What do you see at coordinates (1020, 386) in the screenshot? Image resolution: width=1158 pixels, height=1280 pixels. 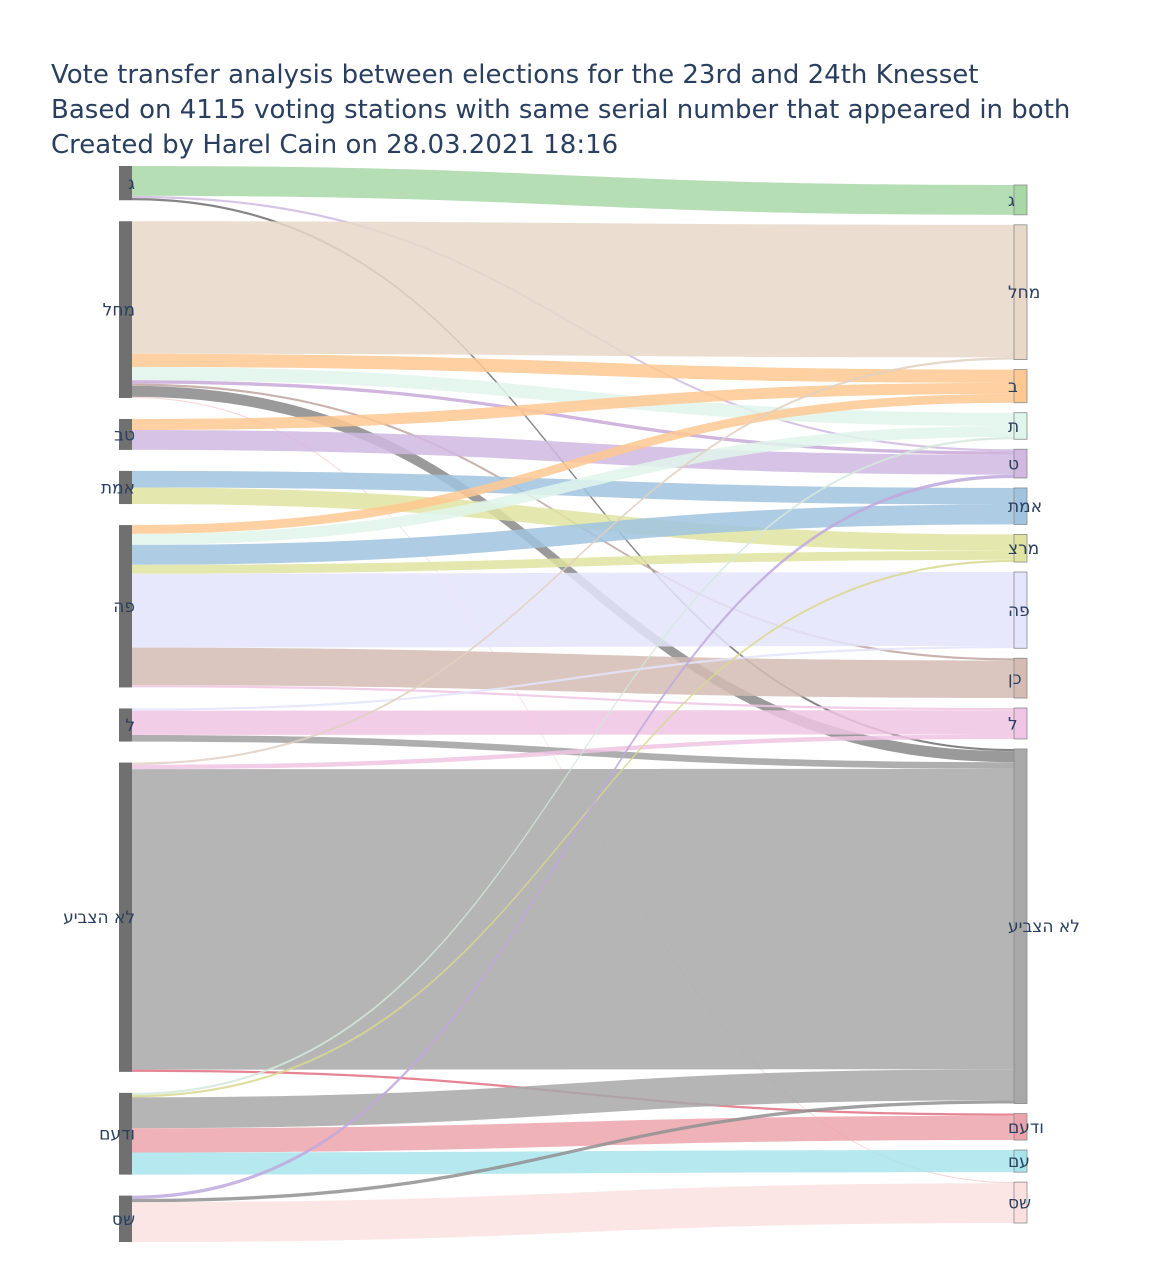 I see `right-node-b` at bounding box center [1020, 386].